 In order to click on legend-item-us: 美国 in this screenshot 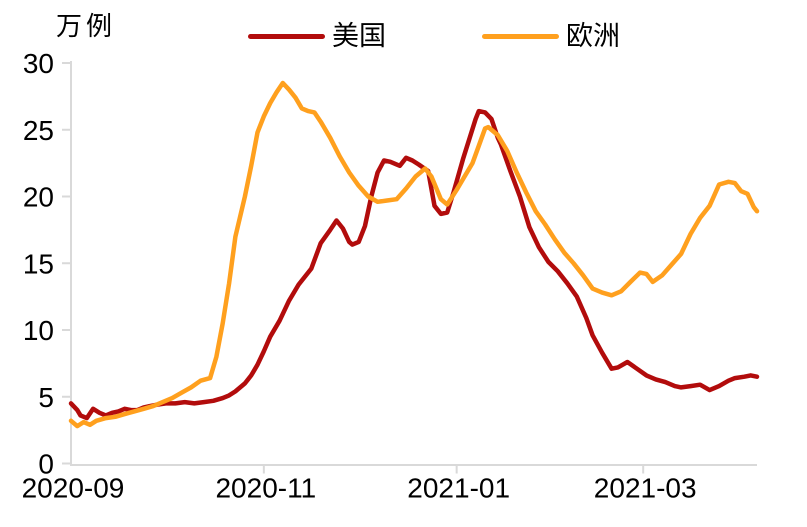, I will do `click(317, 35)`.